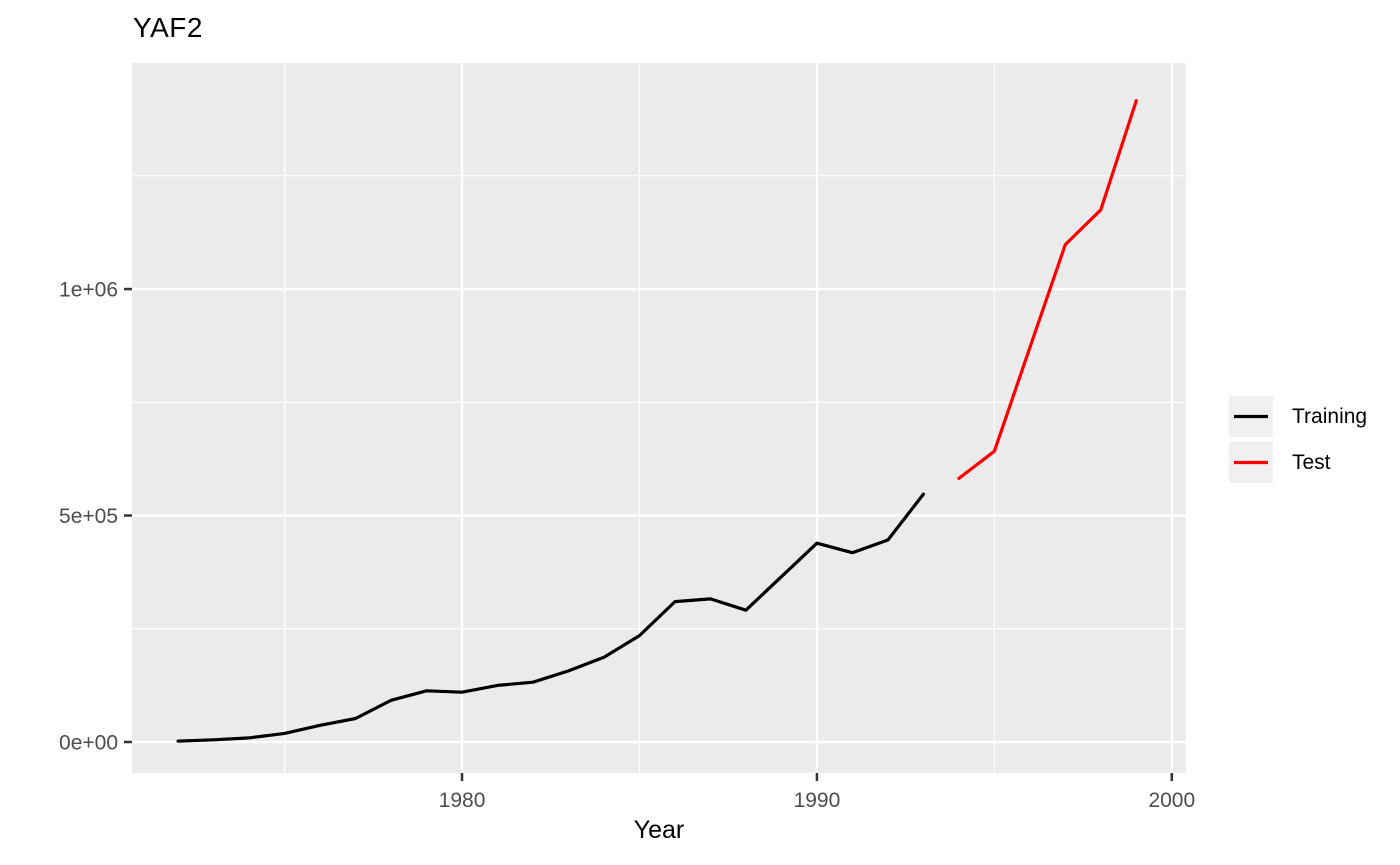 The width and height of the screenshot is (1400, 865). What do you see at coordinates (462, 800) in the screenshot?
I see `x-tick-label: 1980` at bounding box center [462, 800].